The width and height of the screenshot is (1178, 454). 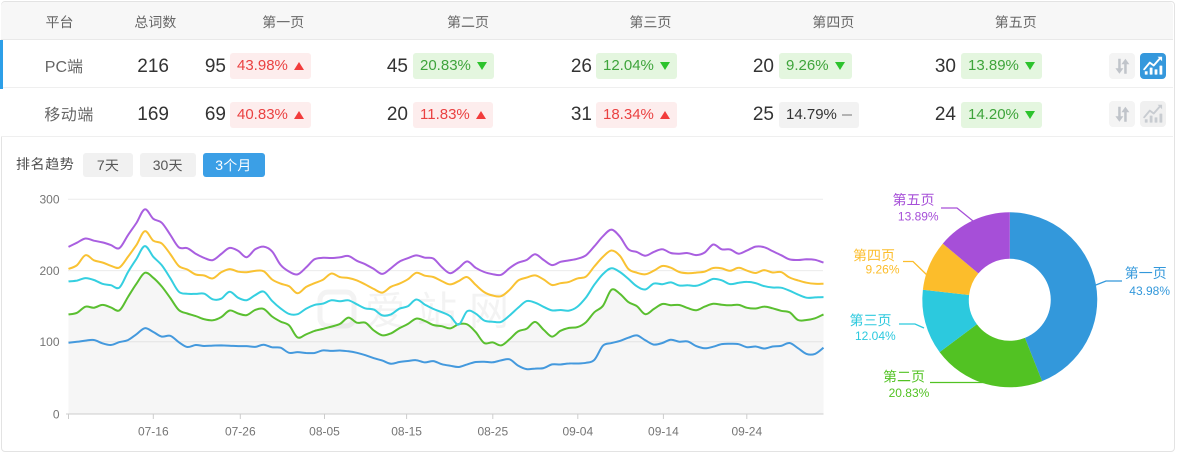 What do you see at coordinates (324, 432) in the screenshot?
I see `svg-text: 08-05` at bounding box center [324, 432].